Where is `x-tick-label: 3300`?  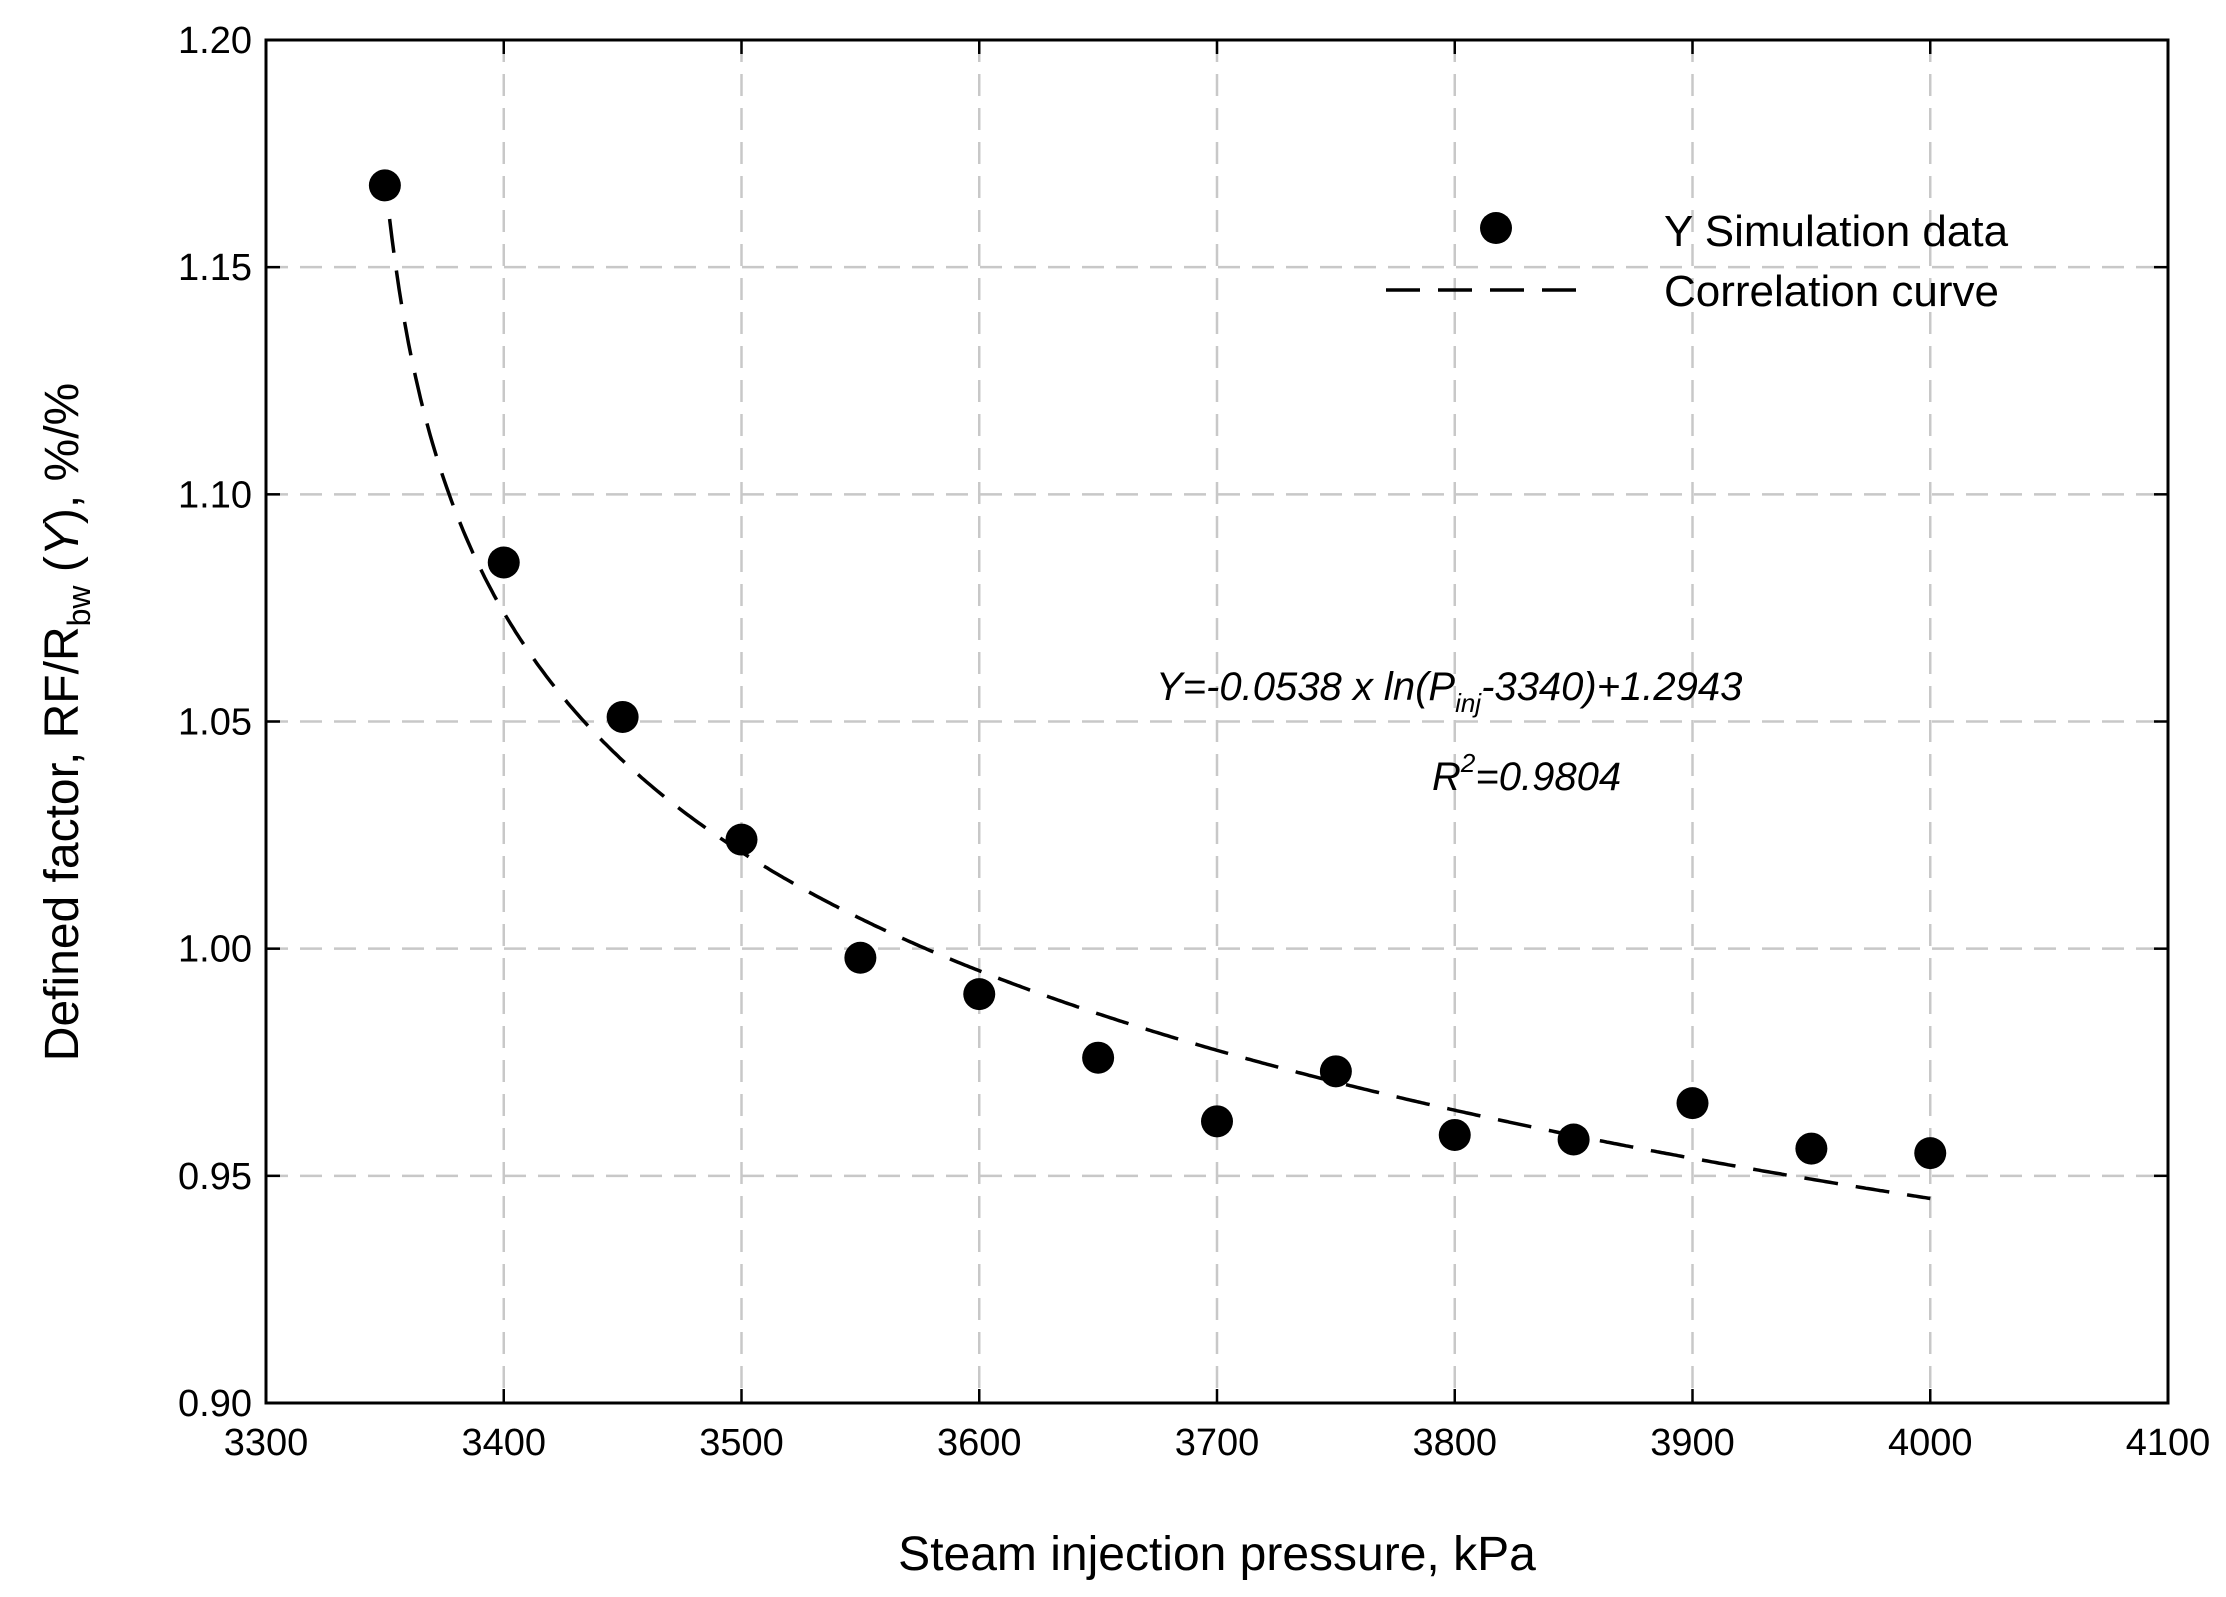
x-tick-label: 3300 is located at coordinates (266, 1443).